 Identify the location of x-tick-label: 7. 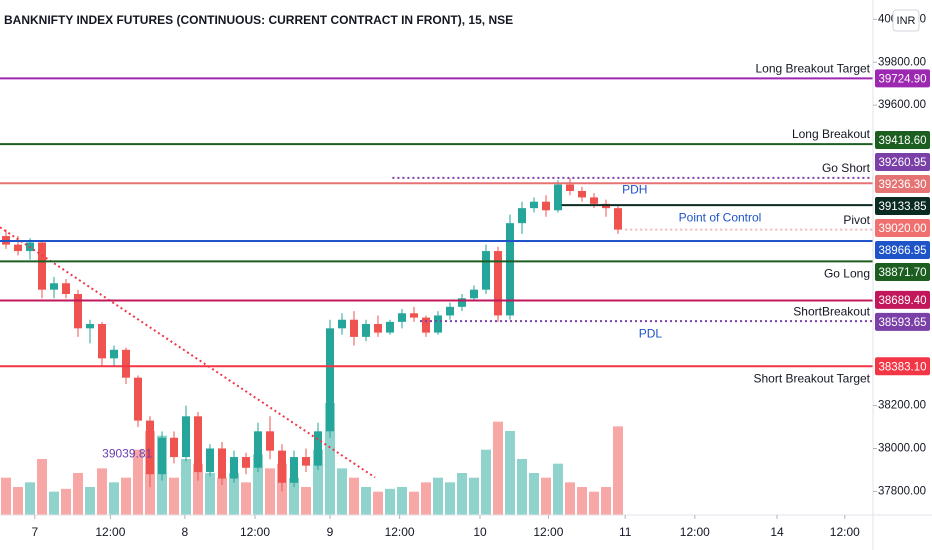
(34, 532).